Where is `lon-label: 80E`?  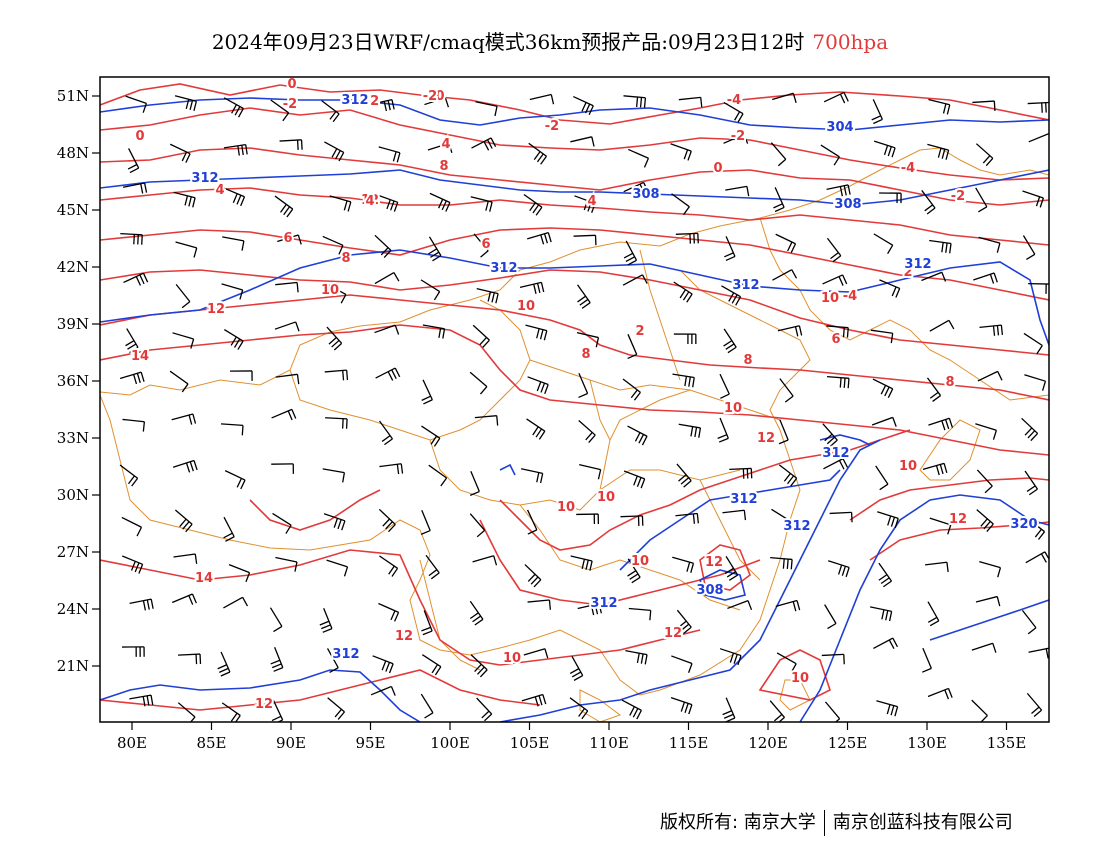
lon-label: 80E is located at coordinates (132, 743).